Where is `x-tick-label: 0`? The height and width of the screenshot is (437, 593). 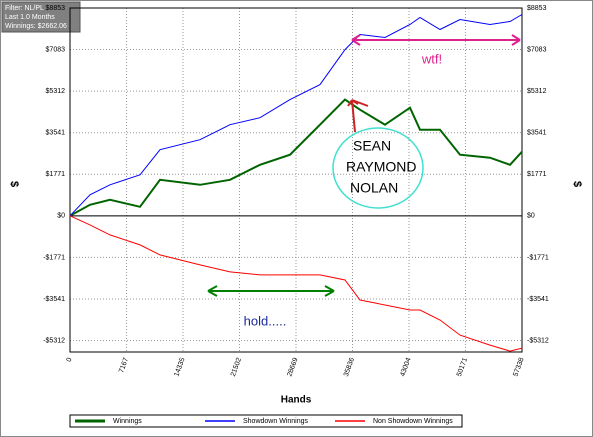 x-tick-label: 0 is located at coordinates (70, 360).